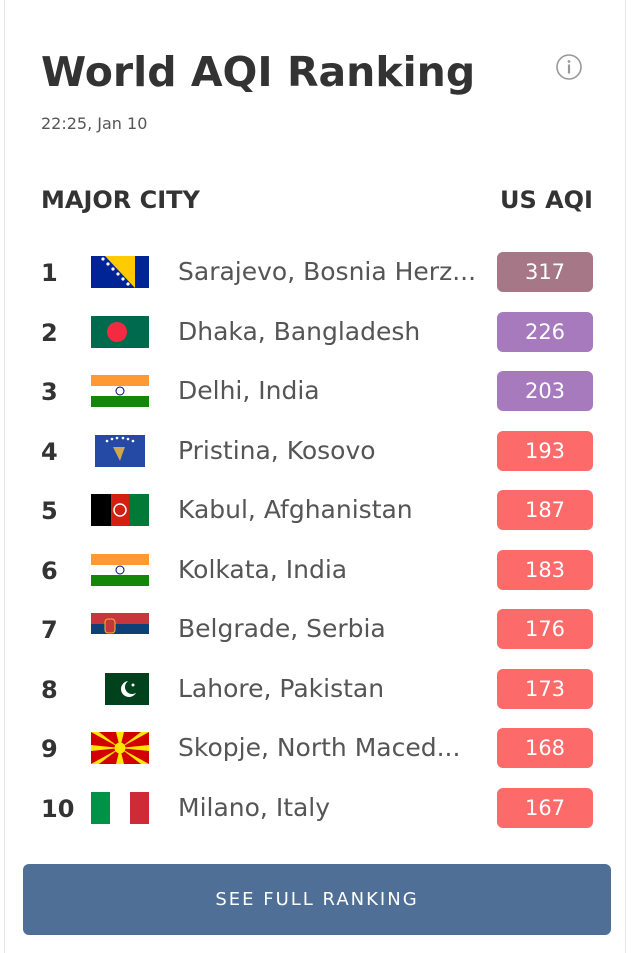 This screenshot has width=632, height=953. I want to click on rank: 5, so click(49, 511).